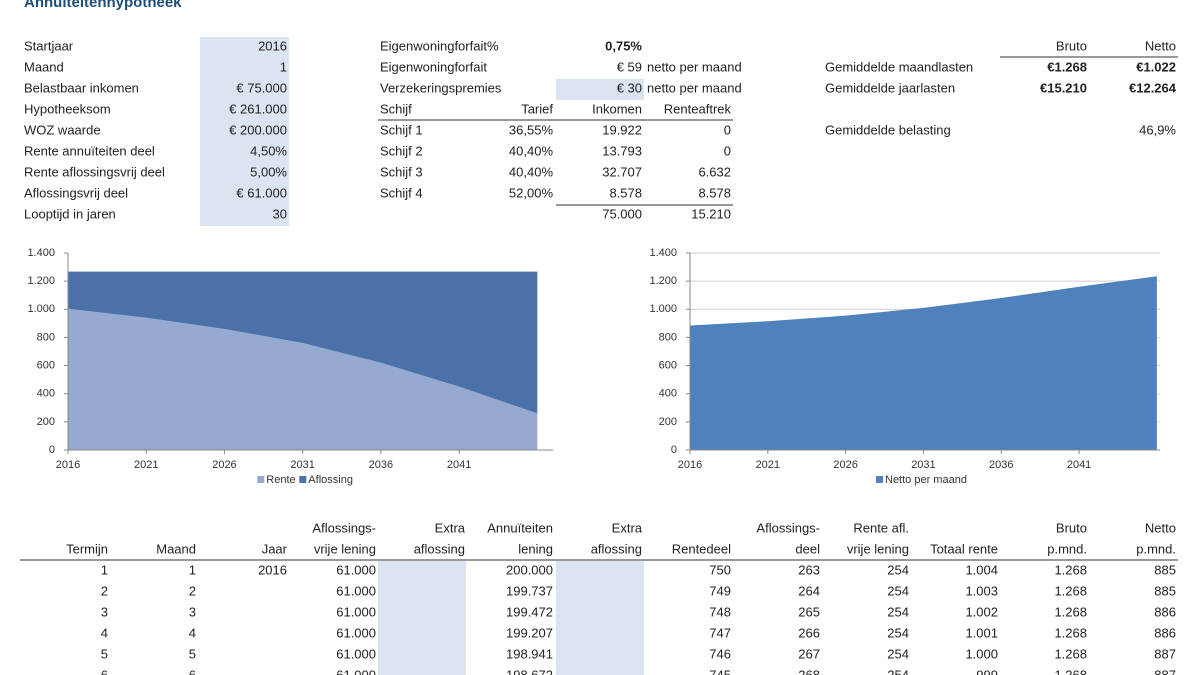 The width and height of the screenshot is (1200, 675). I want to click on y-tick-label: 0, so click(52, 450).